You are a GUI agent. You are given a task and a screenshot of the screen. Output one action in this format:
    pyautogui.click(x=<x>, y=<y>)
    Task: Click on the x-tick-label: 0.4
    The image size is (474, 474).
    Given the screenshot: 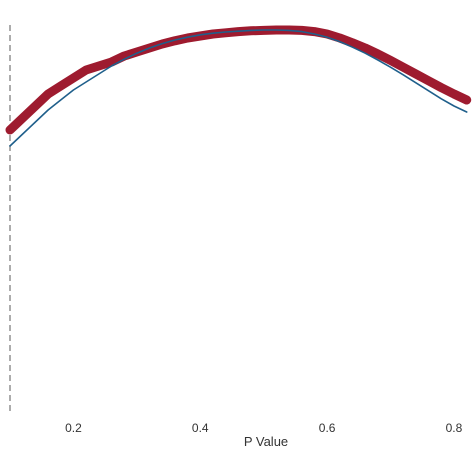 What is the action you would take?
    pyautogui.click(x=200, y=428)
    